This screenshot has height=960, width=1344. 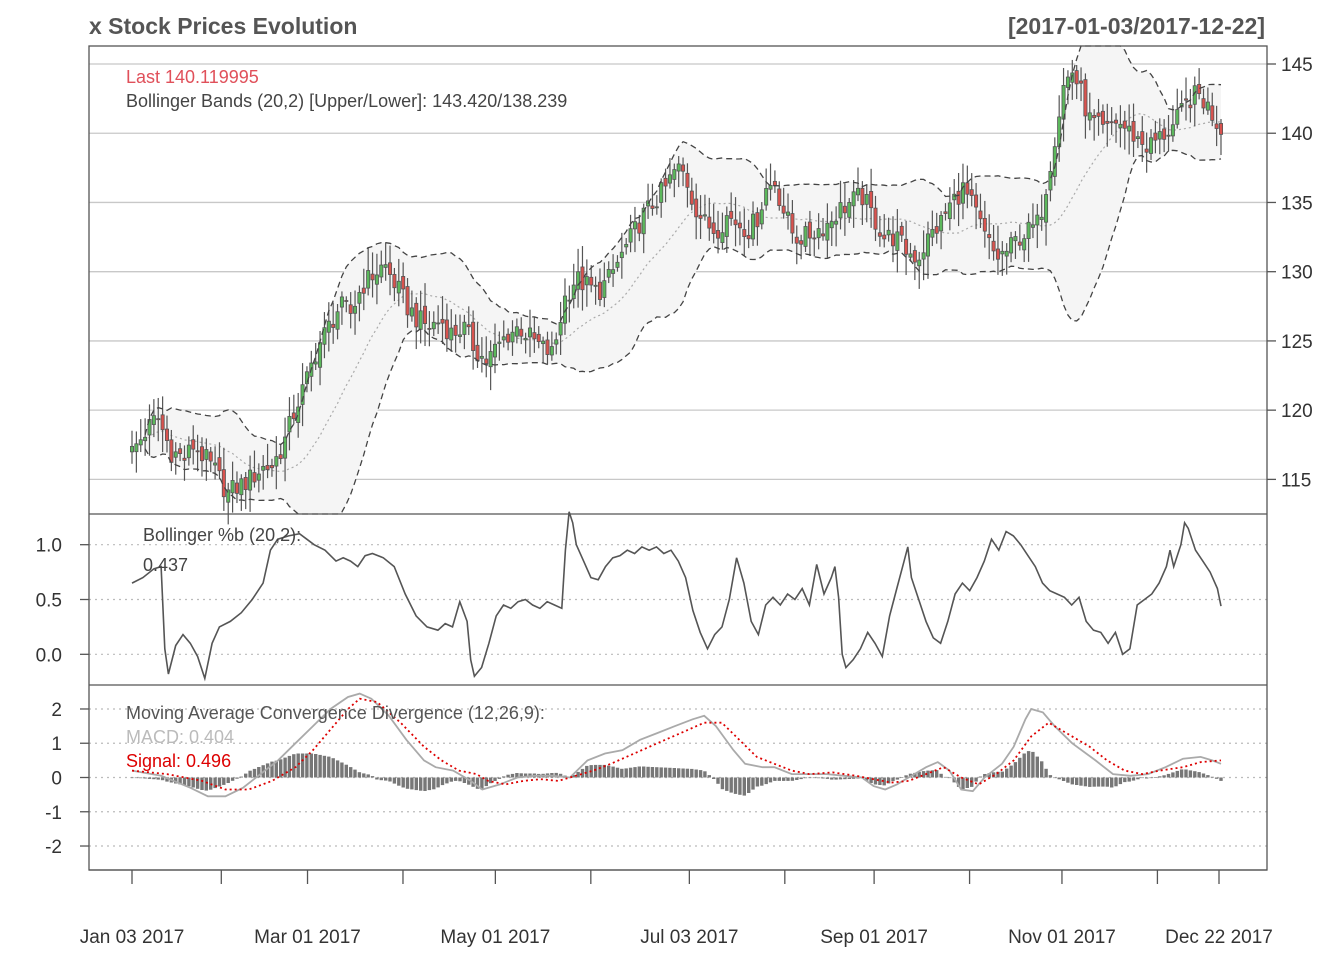 What do you see at coordinates (1297, 65) in the screenshot?
I see `price-y-tick-label: 145` at bounding box center [1297, 65].